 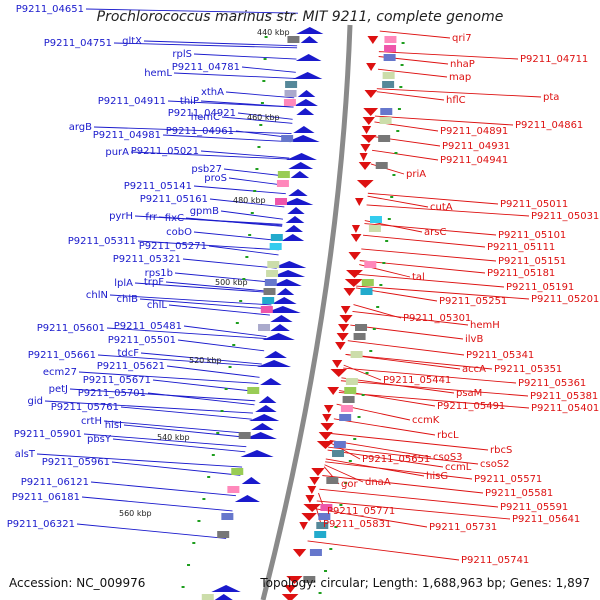 What do you see at coordinates (154, 282) in the screenshot?
I see `gene-label: trpF` at bounding box center [154, 282].